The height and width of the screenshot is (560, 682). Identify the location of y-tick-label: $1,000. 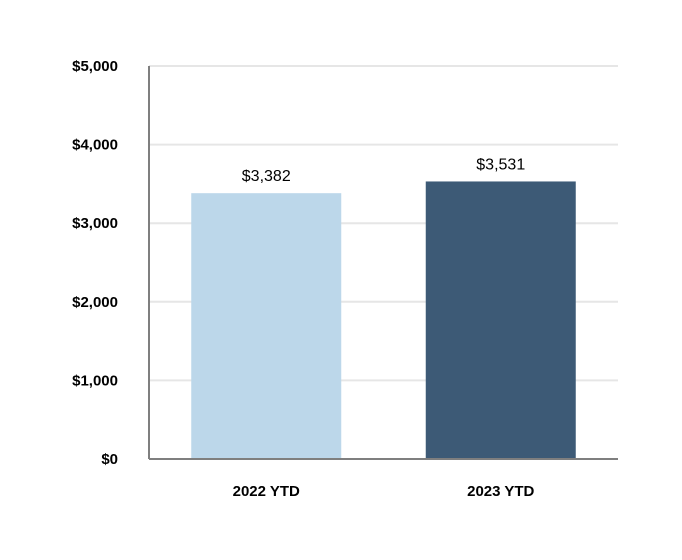
(95, 380).